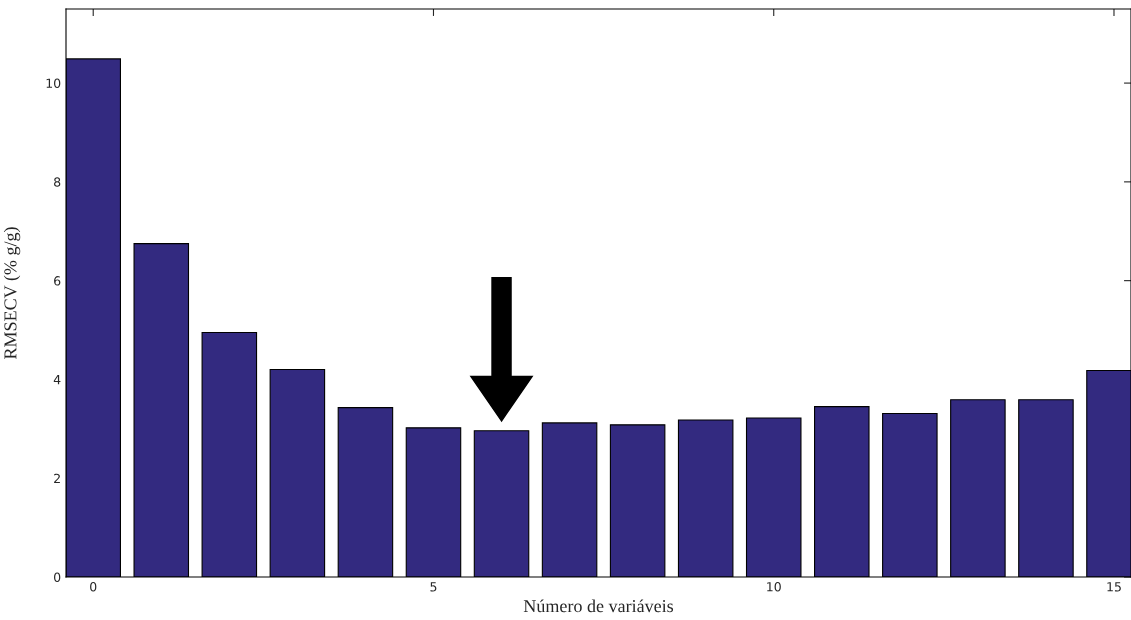 The height and width of the screenshot is (620, 1131). I want to click on x-tick-label: 0, so click(93, 587).